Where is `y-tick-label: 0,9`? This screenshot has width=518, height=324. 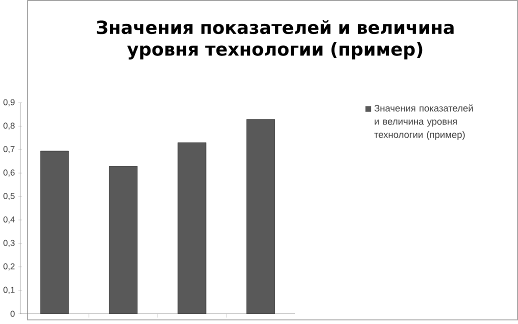 y-tick-label: 0,9 is located at coordinates (9, 102).